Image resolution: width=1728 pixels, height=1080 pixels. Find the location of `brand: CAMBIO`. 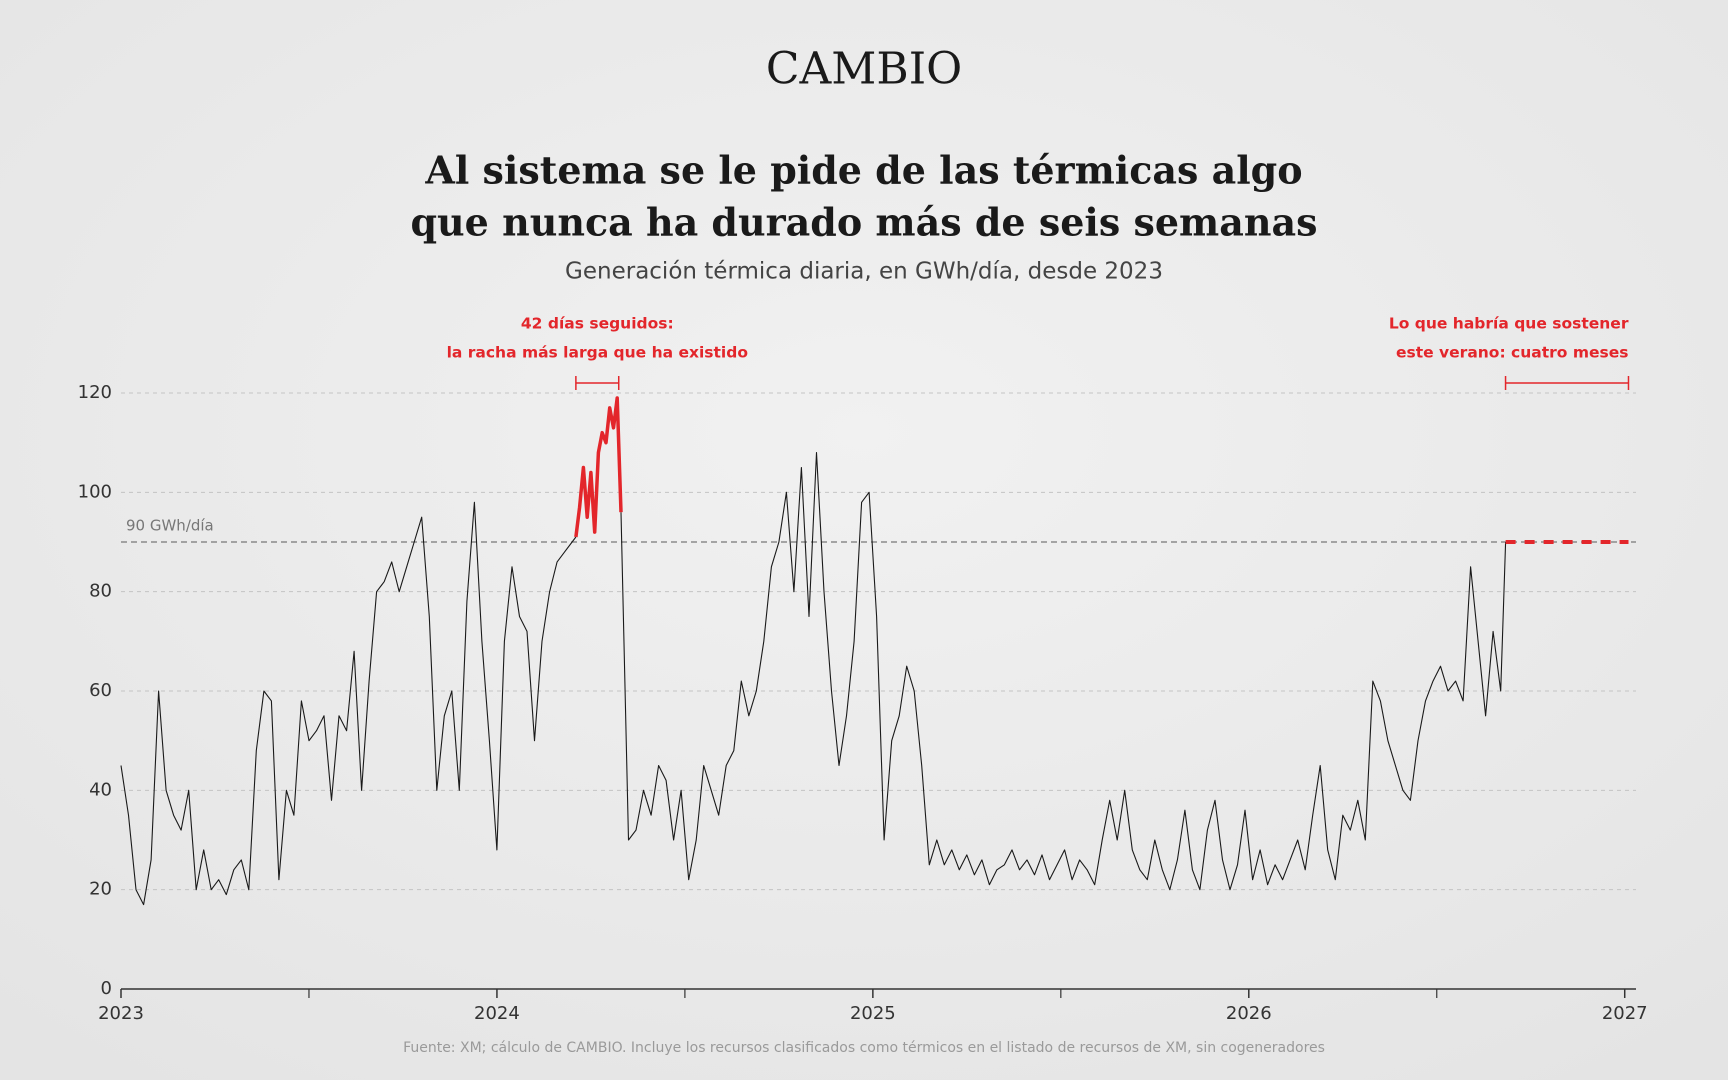

brand: CAMBIO is located at coordinates (864, 69).